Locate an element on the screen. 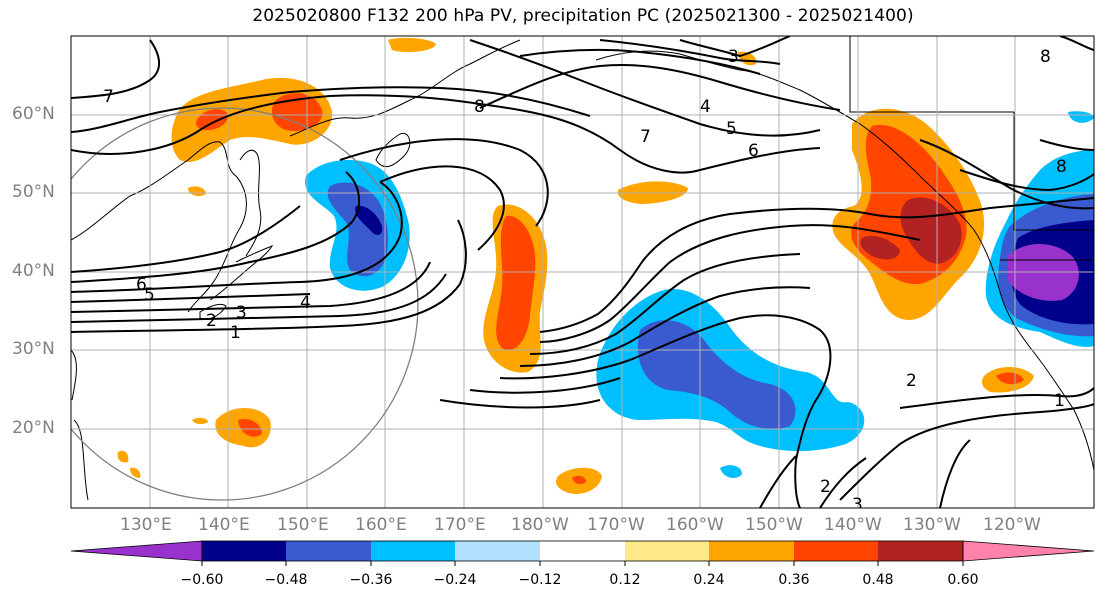 Image resolution: width=1105 pixels, height=601 pixels. lat-label: 60°N is located at coordinates (33, 114).